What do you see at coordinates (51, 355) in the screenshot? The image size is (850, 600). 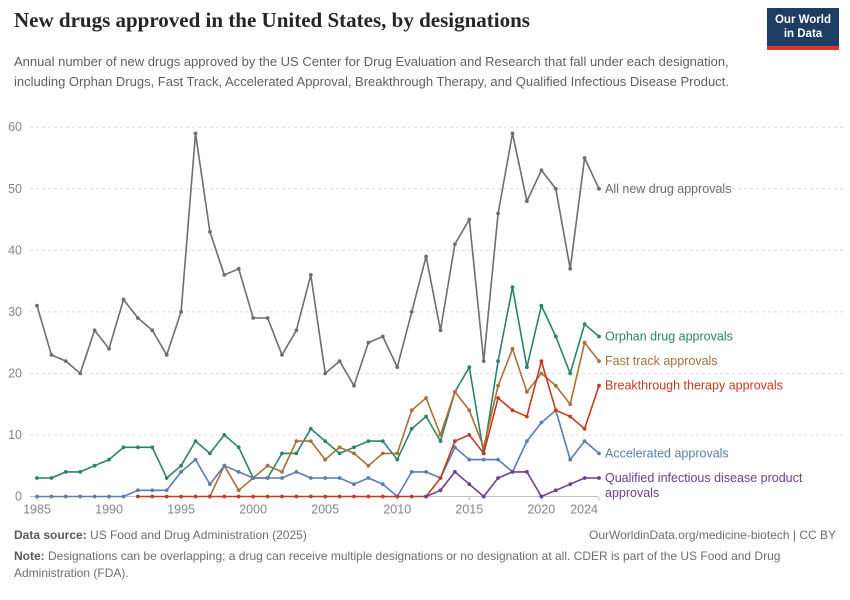 I see `data-point-all-new-drug-approvals-1986` at bounding box center [51, 355].